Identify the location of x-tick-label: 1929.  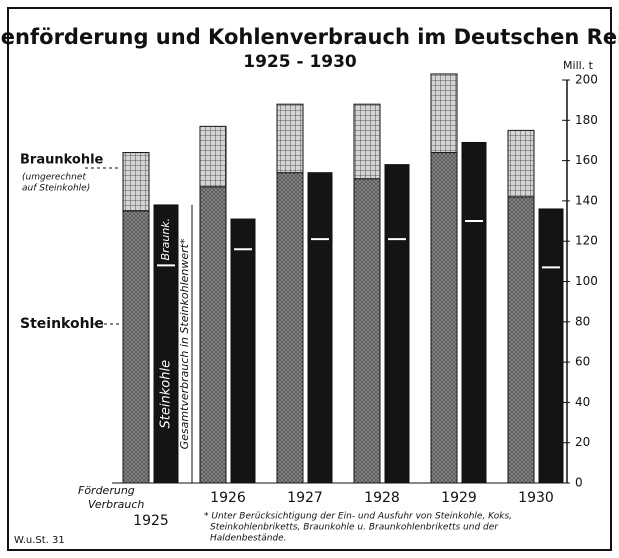
(459, 498).